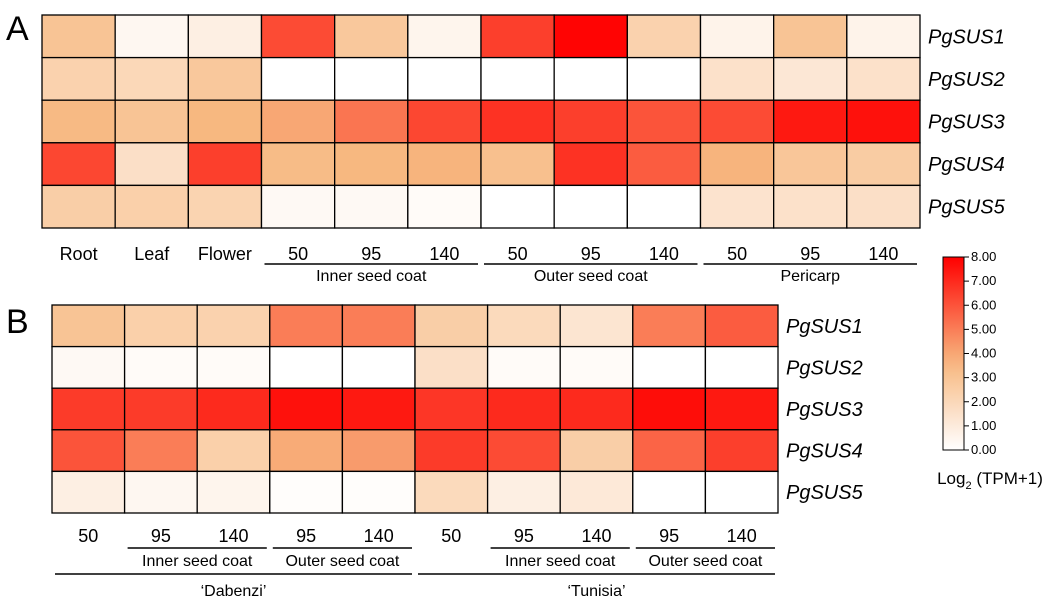 The image size is (1047, 601). Describe the element at coordinates (966, 123) in the screenshot. I see `row-label: PgSUS3` at that location.